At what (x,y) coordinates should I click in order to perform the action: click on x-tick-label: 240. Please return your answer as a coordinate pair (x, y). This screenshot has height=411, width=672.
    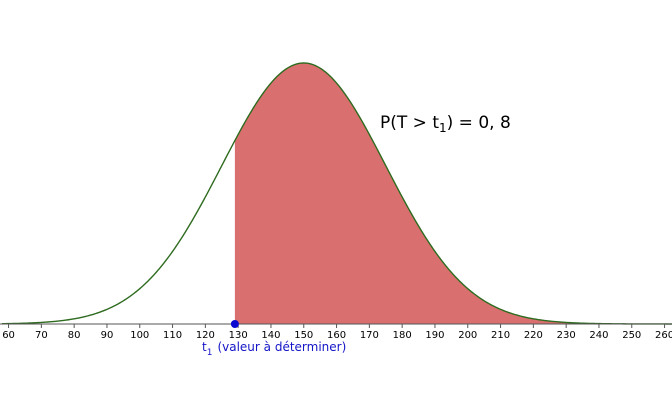
    Looking at the image, I should click on (598, 335).